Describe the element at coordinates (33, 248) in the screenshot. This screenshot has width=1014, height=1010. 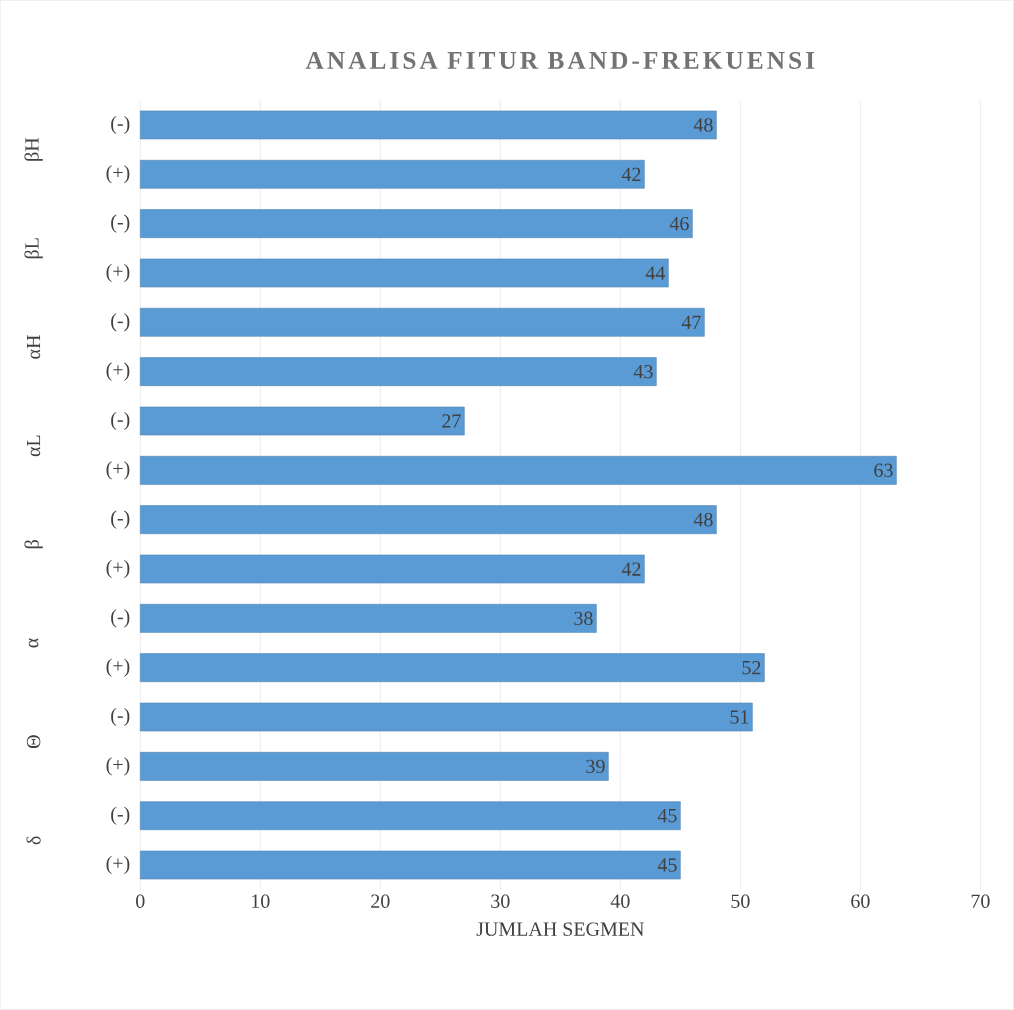
I see `text: βL` at that location.